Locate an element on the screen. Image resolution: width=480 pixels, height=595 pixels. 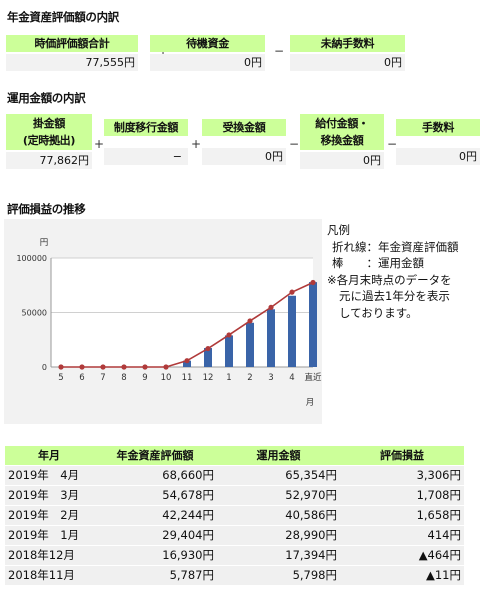
table-row: 2019年 2月 42,244円 40,586円 1,658円 is located at coordinates (234, 514).